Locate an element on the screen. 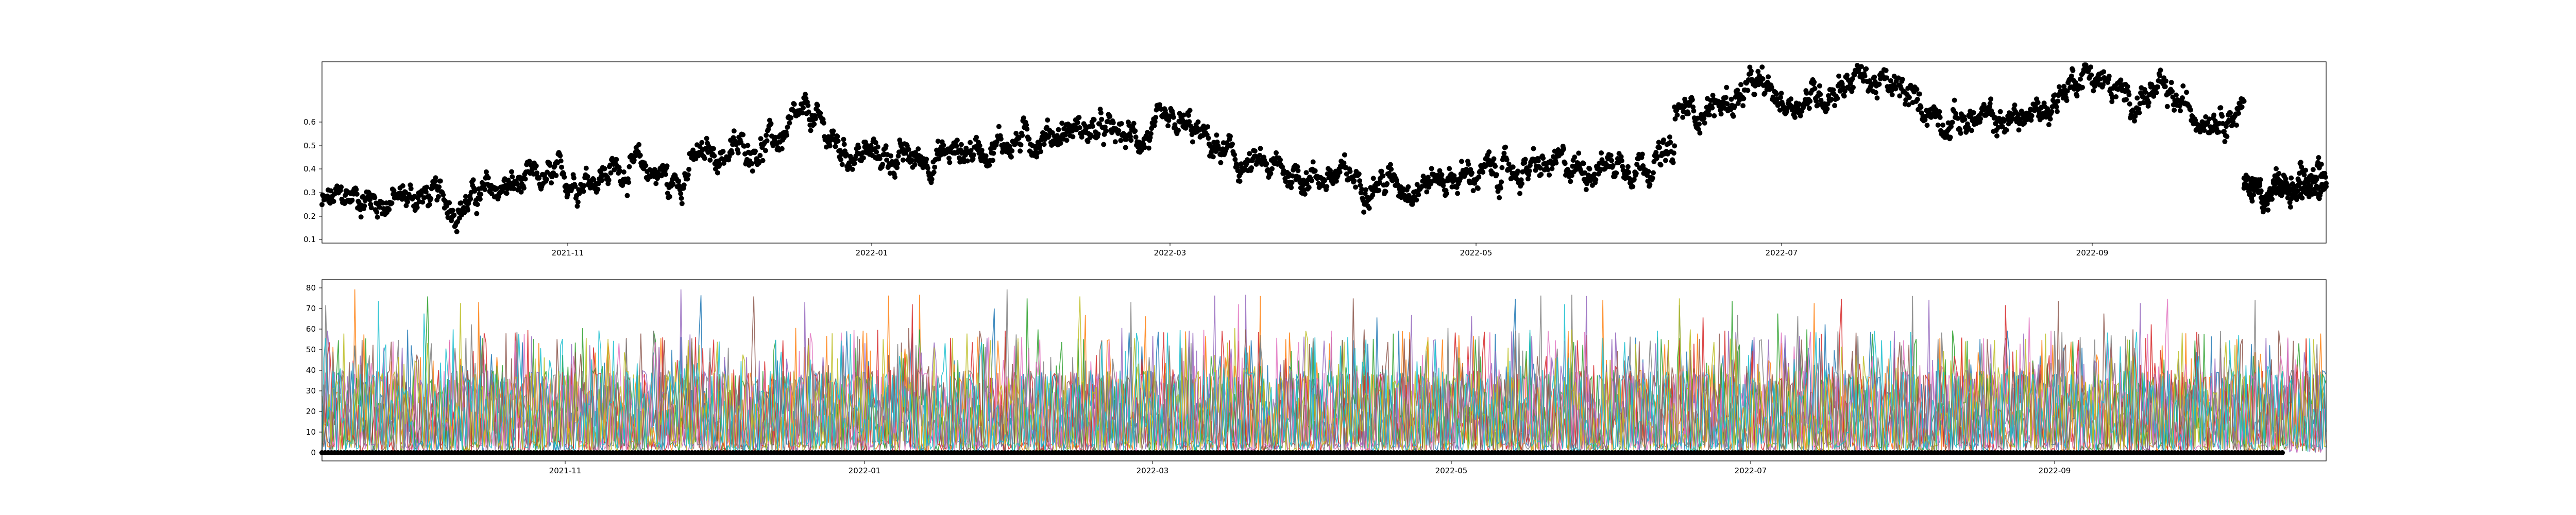 The image size is (2576, 515). bottom-x-tick: 2022-03 is located at coordinates (1152, 468).